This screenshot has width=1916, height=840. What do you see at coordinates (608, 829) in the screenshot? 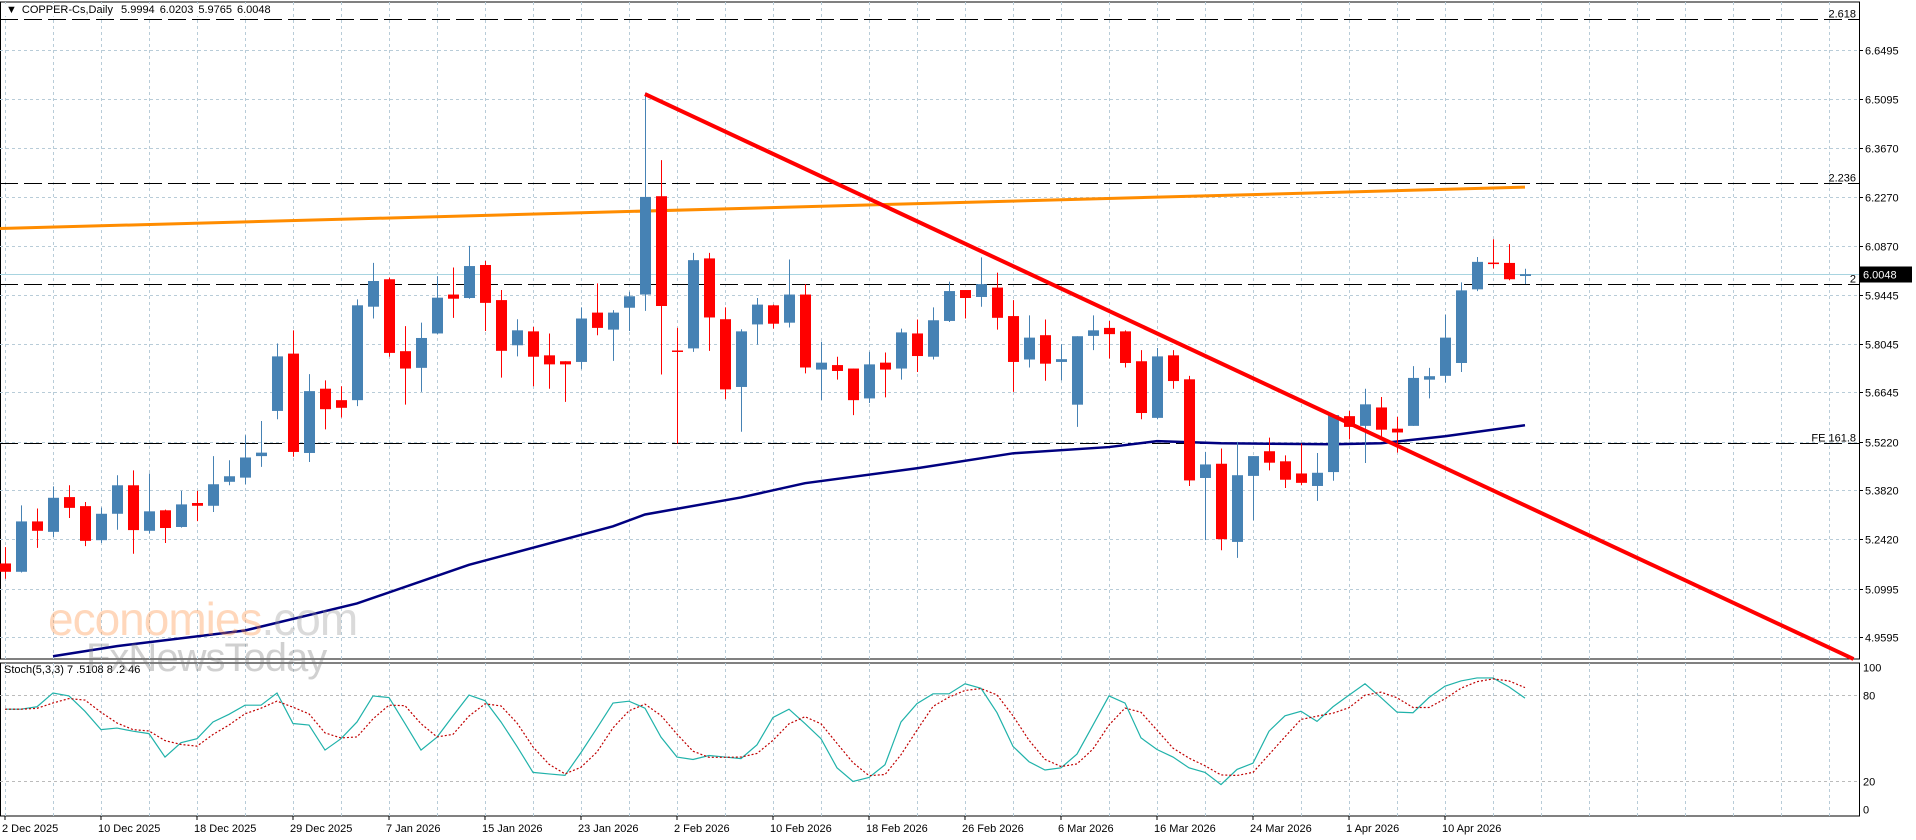
I see `x-axis-label: 23 Jan 2026` at bounding box center [608, 829].